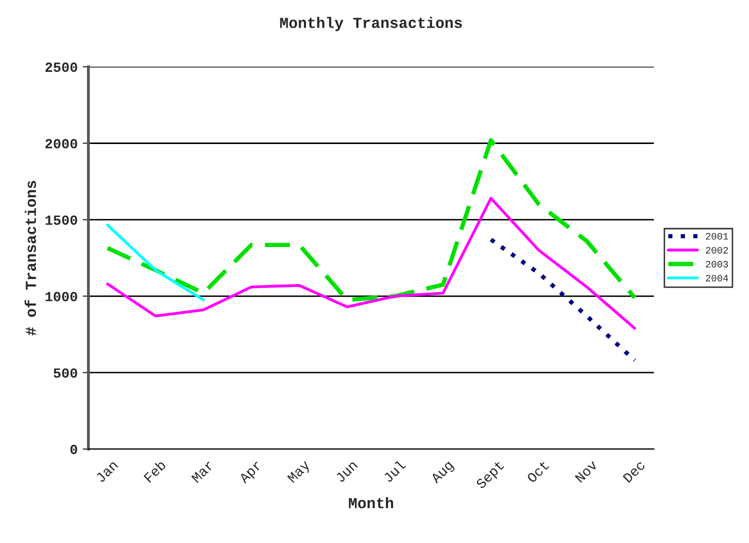 Image resolution: width=749 pixels, height=543 pixels. Describe the element at coordinates (586, 471) in the screenshot. I see `x-tick-label: Nov` at that location.